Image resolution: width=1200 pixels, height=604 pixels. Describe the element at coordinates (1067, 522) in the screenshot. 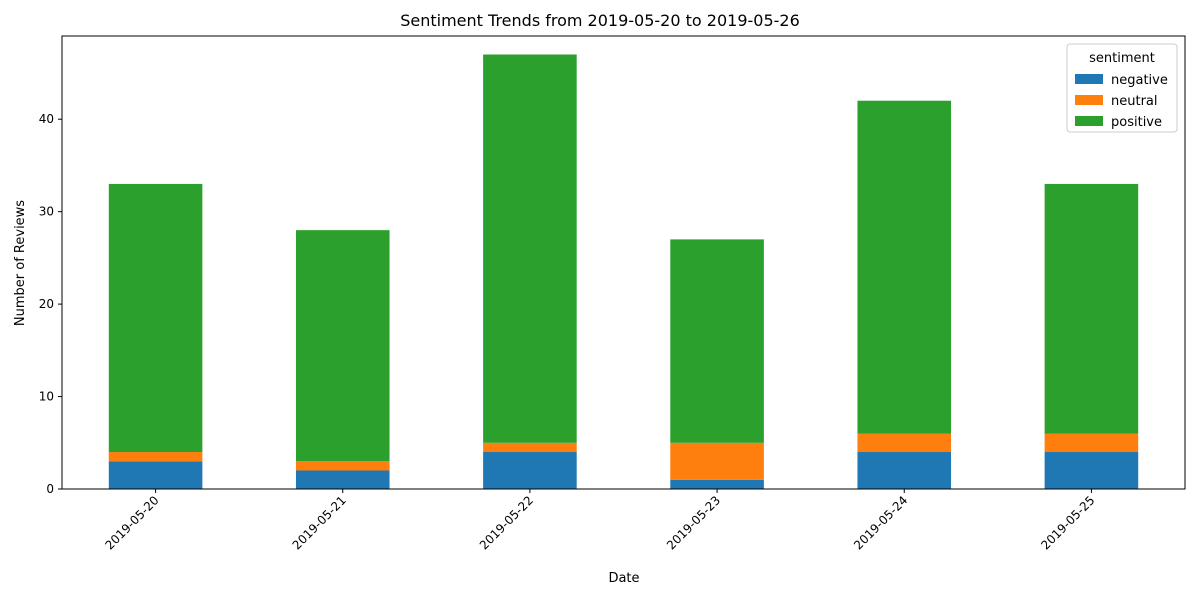

I see `x-tick-label: 2019-05-25` at that location.